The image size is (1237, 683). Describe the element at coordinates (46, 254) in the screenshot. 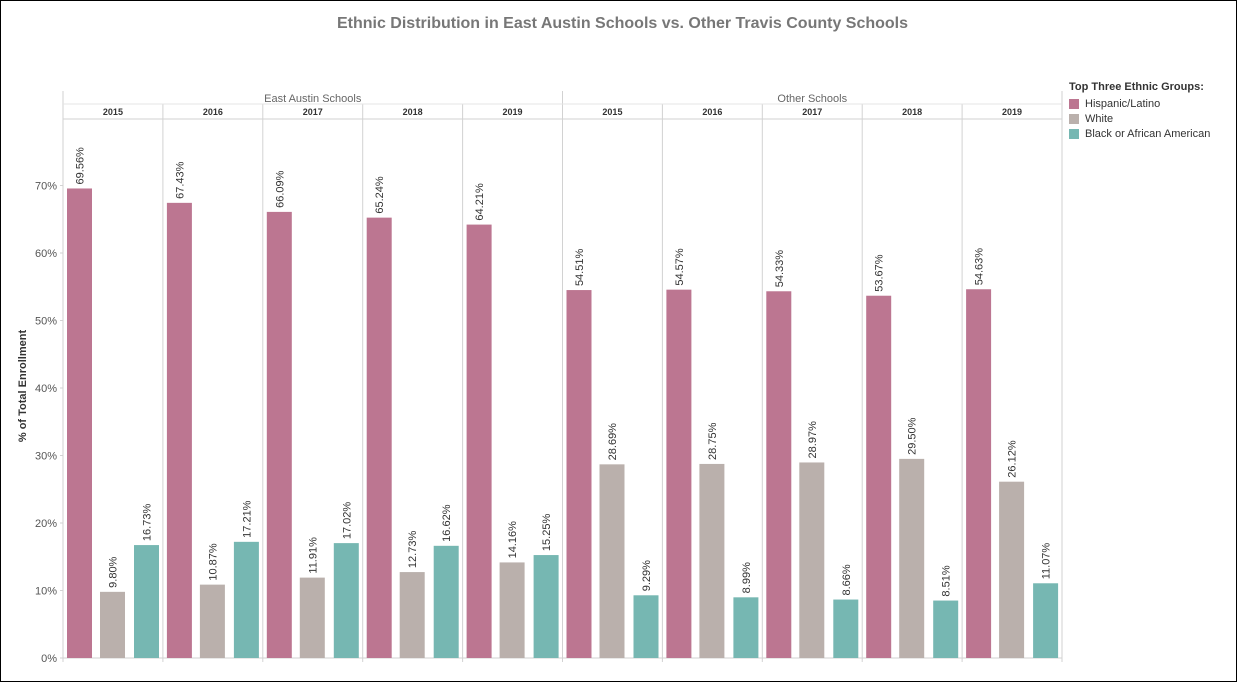

I see `y-tick-label: 60%` at that location.